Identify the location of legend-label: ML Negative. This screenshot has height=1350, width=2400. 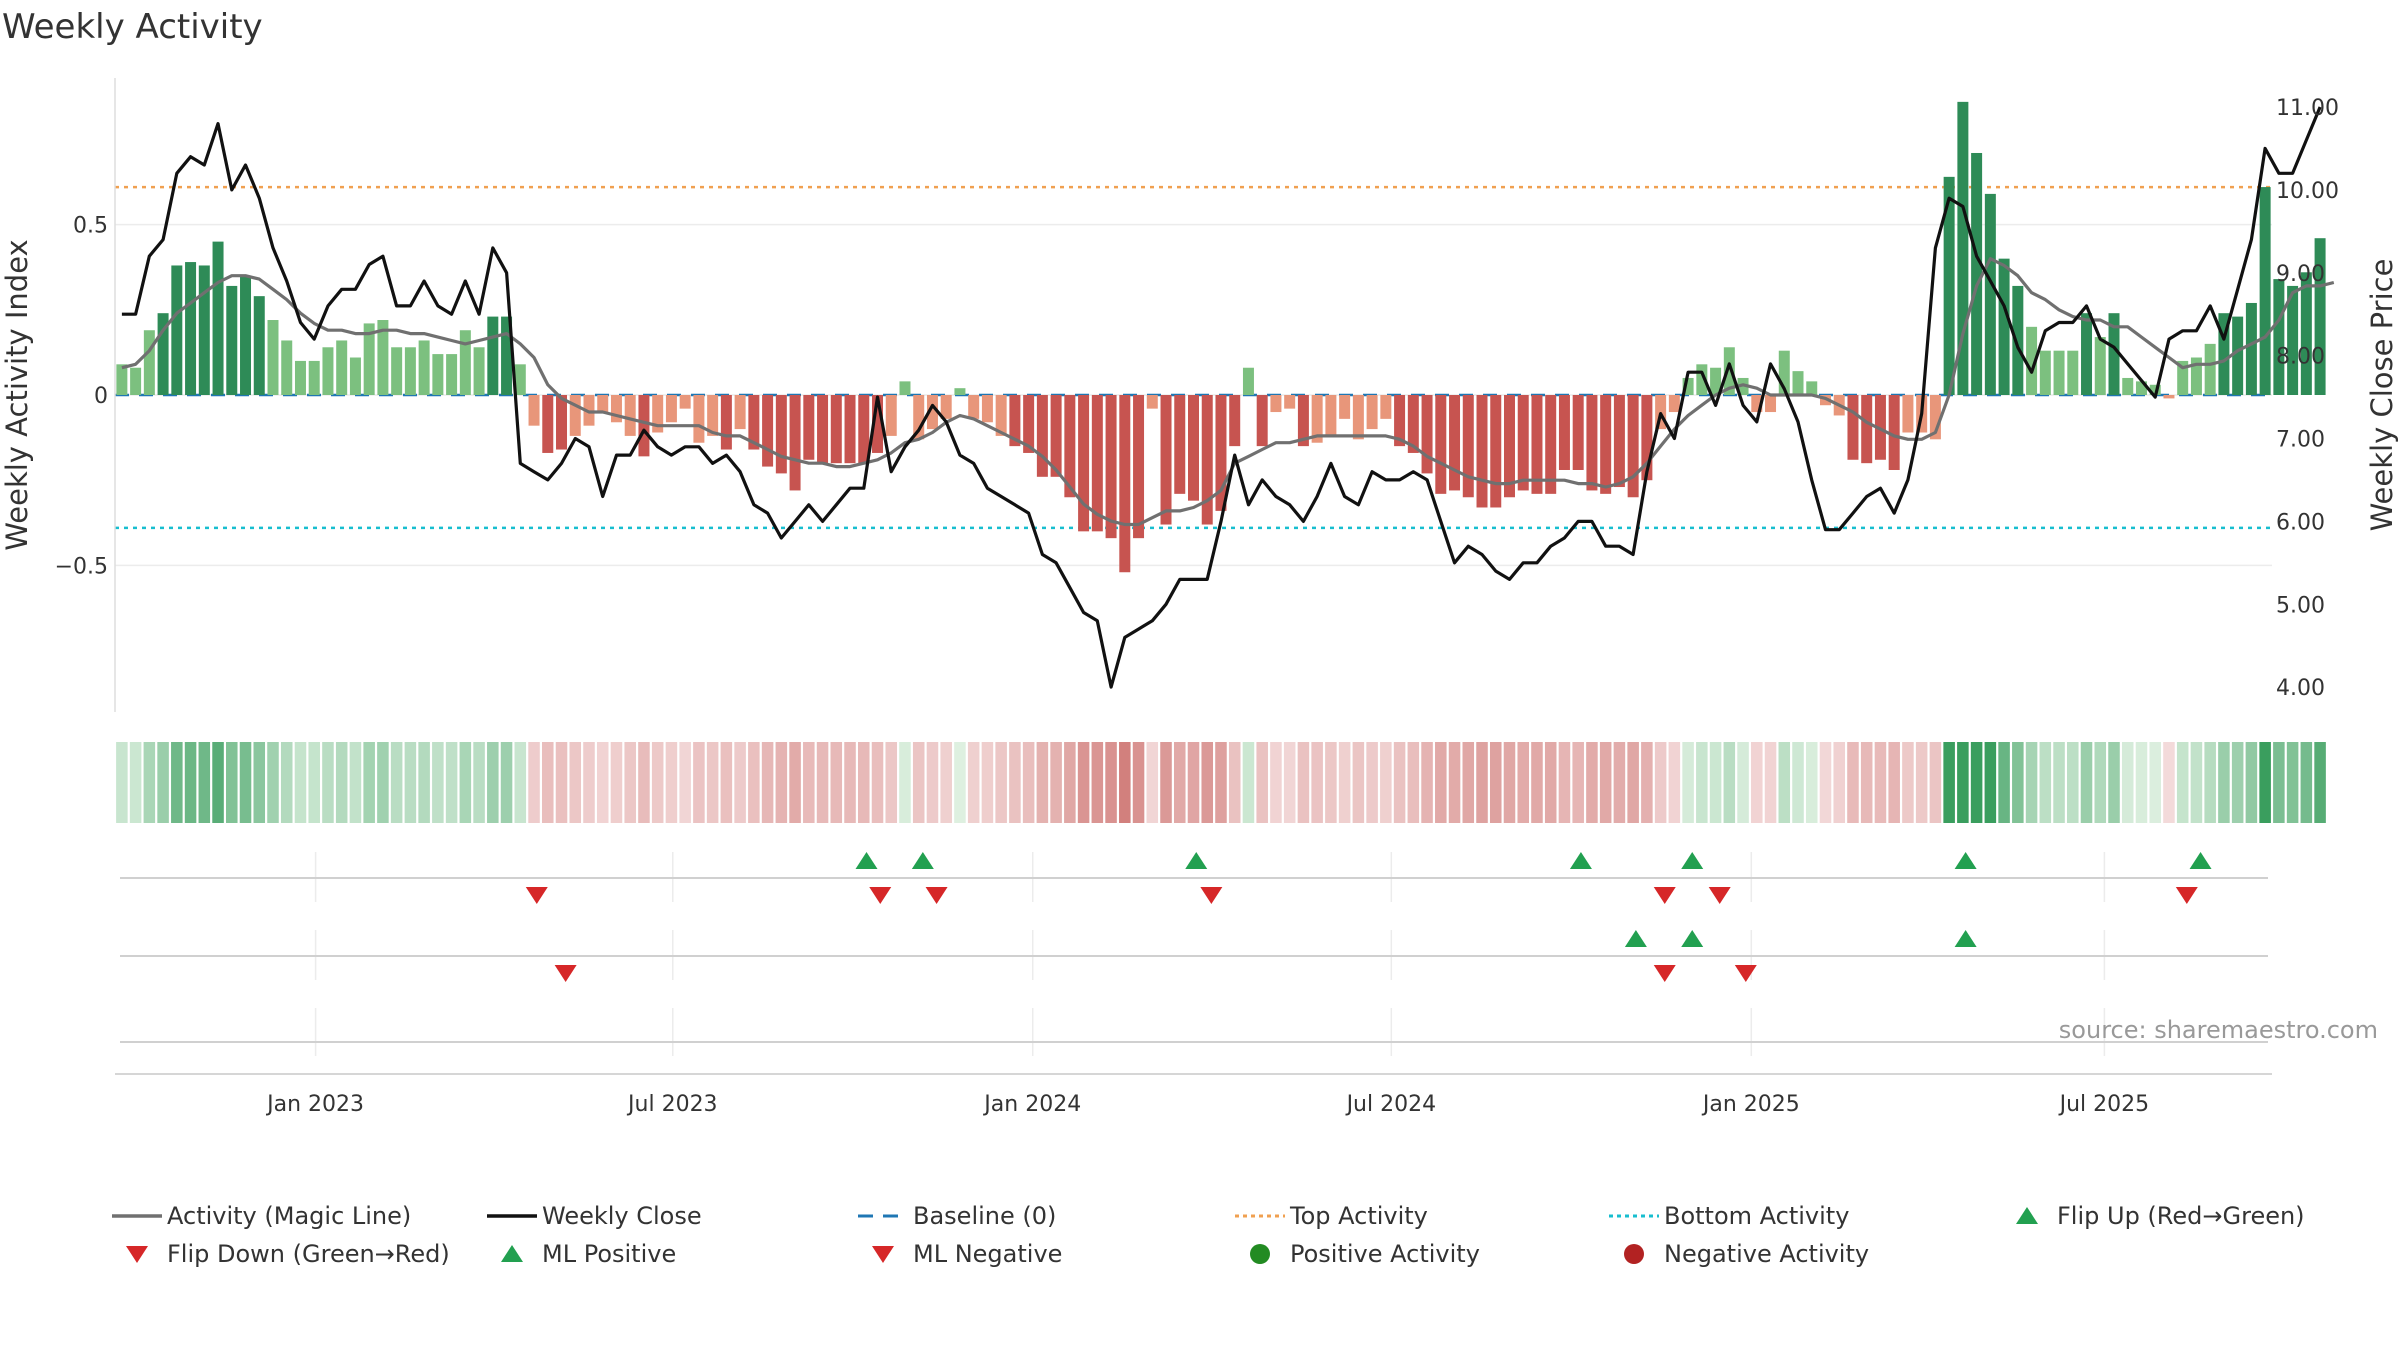
(987, 1254).